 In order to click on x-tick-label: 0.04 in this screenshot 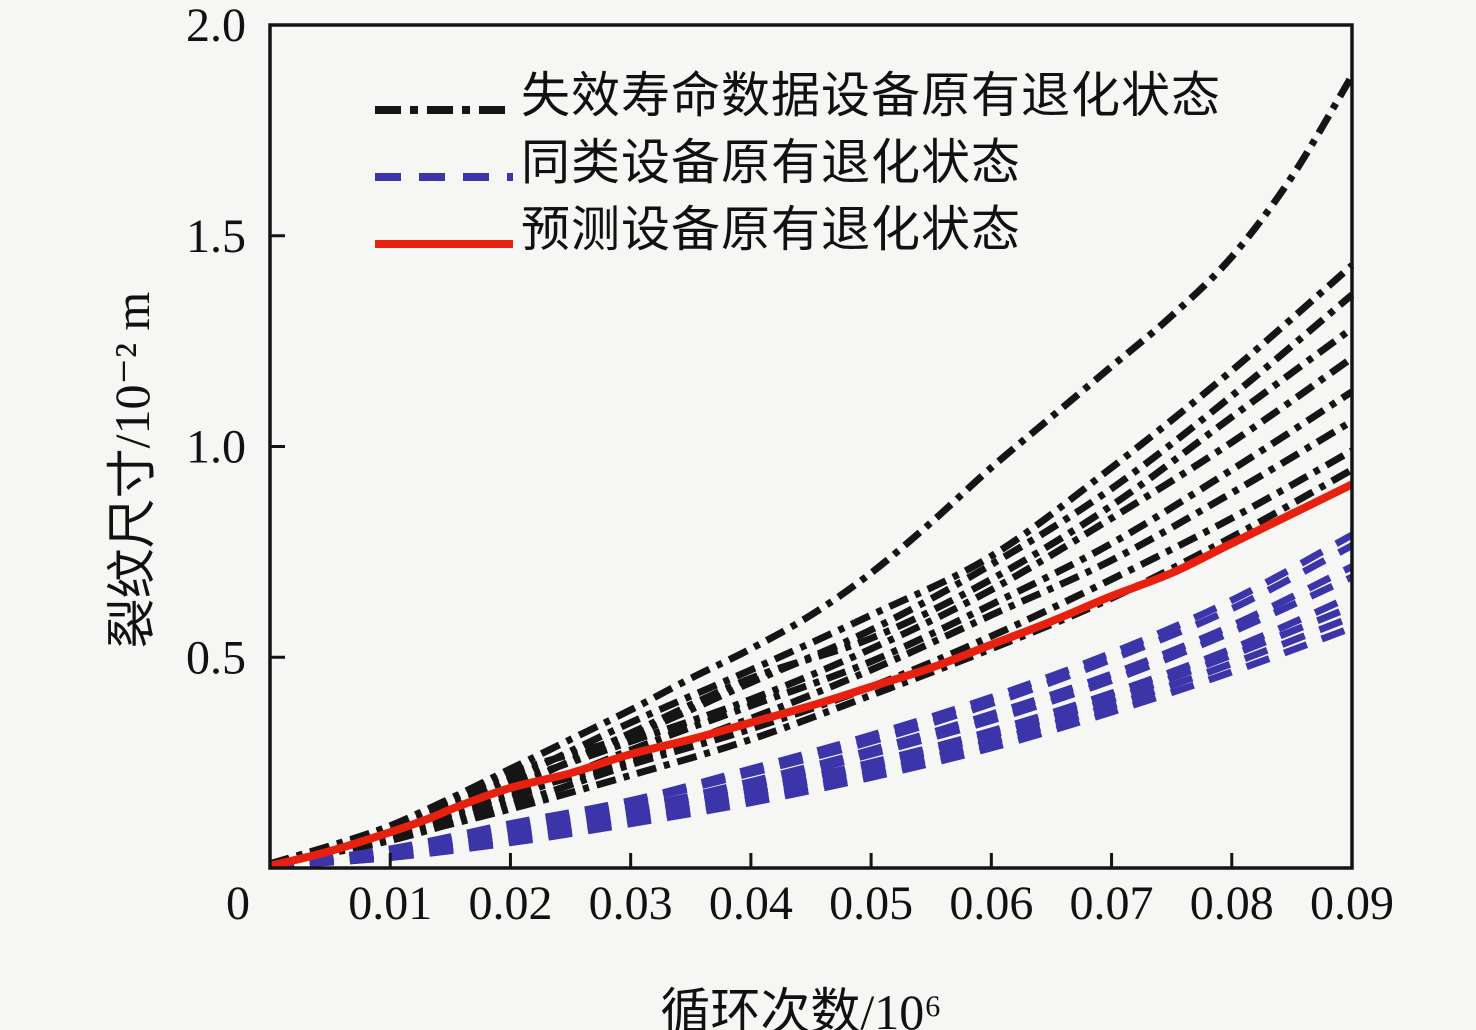, I will do `click(751, 903)`.